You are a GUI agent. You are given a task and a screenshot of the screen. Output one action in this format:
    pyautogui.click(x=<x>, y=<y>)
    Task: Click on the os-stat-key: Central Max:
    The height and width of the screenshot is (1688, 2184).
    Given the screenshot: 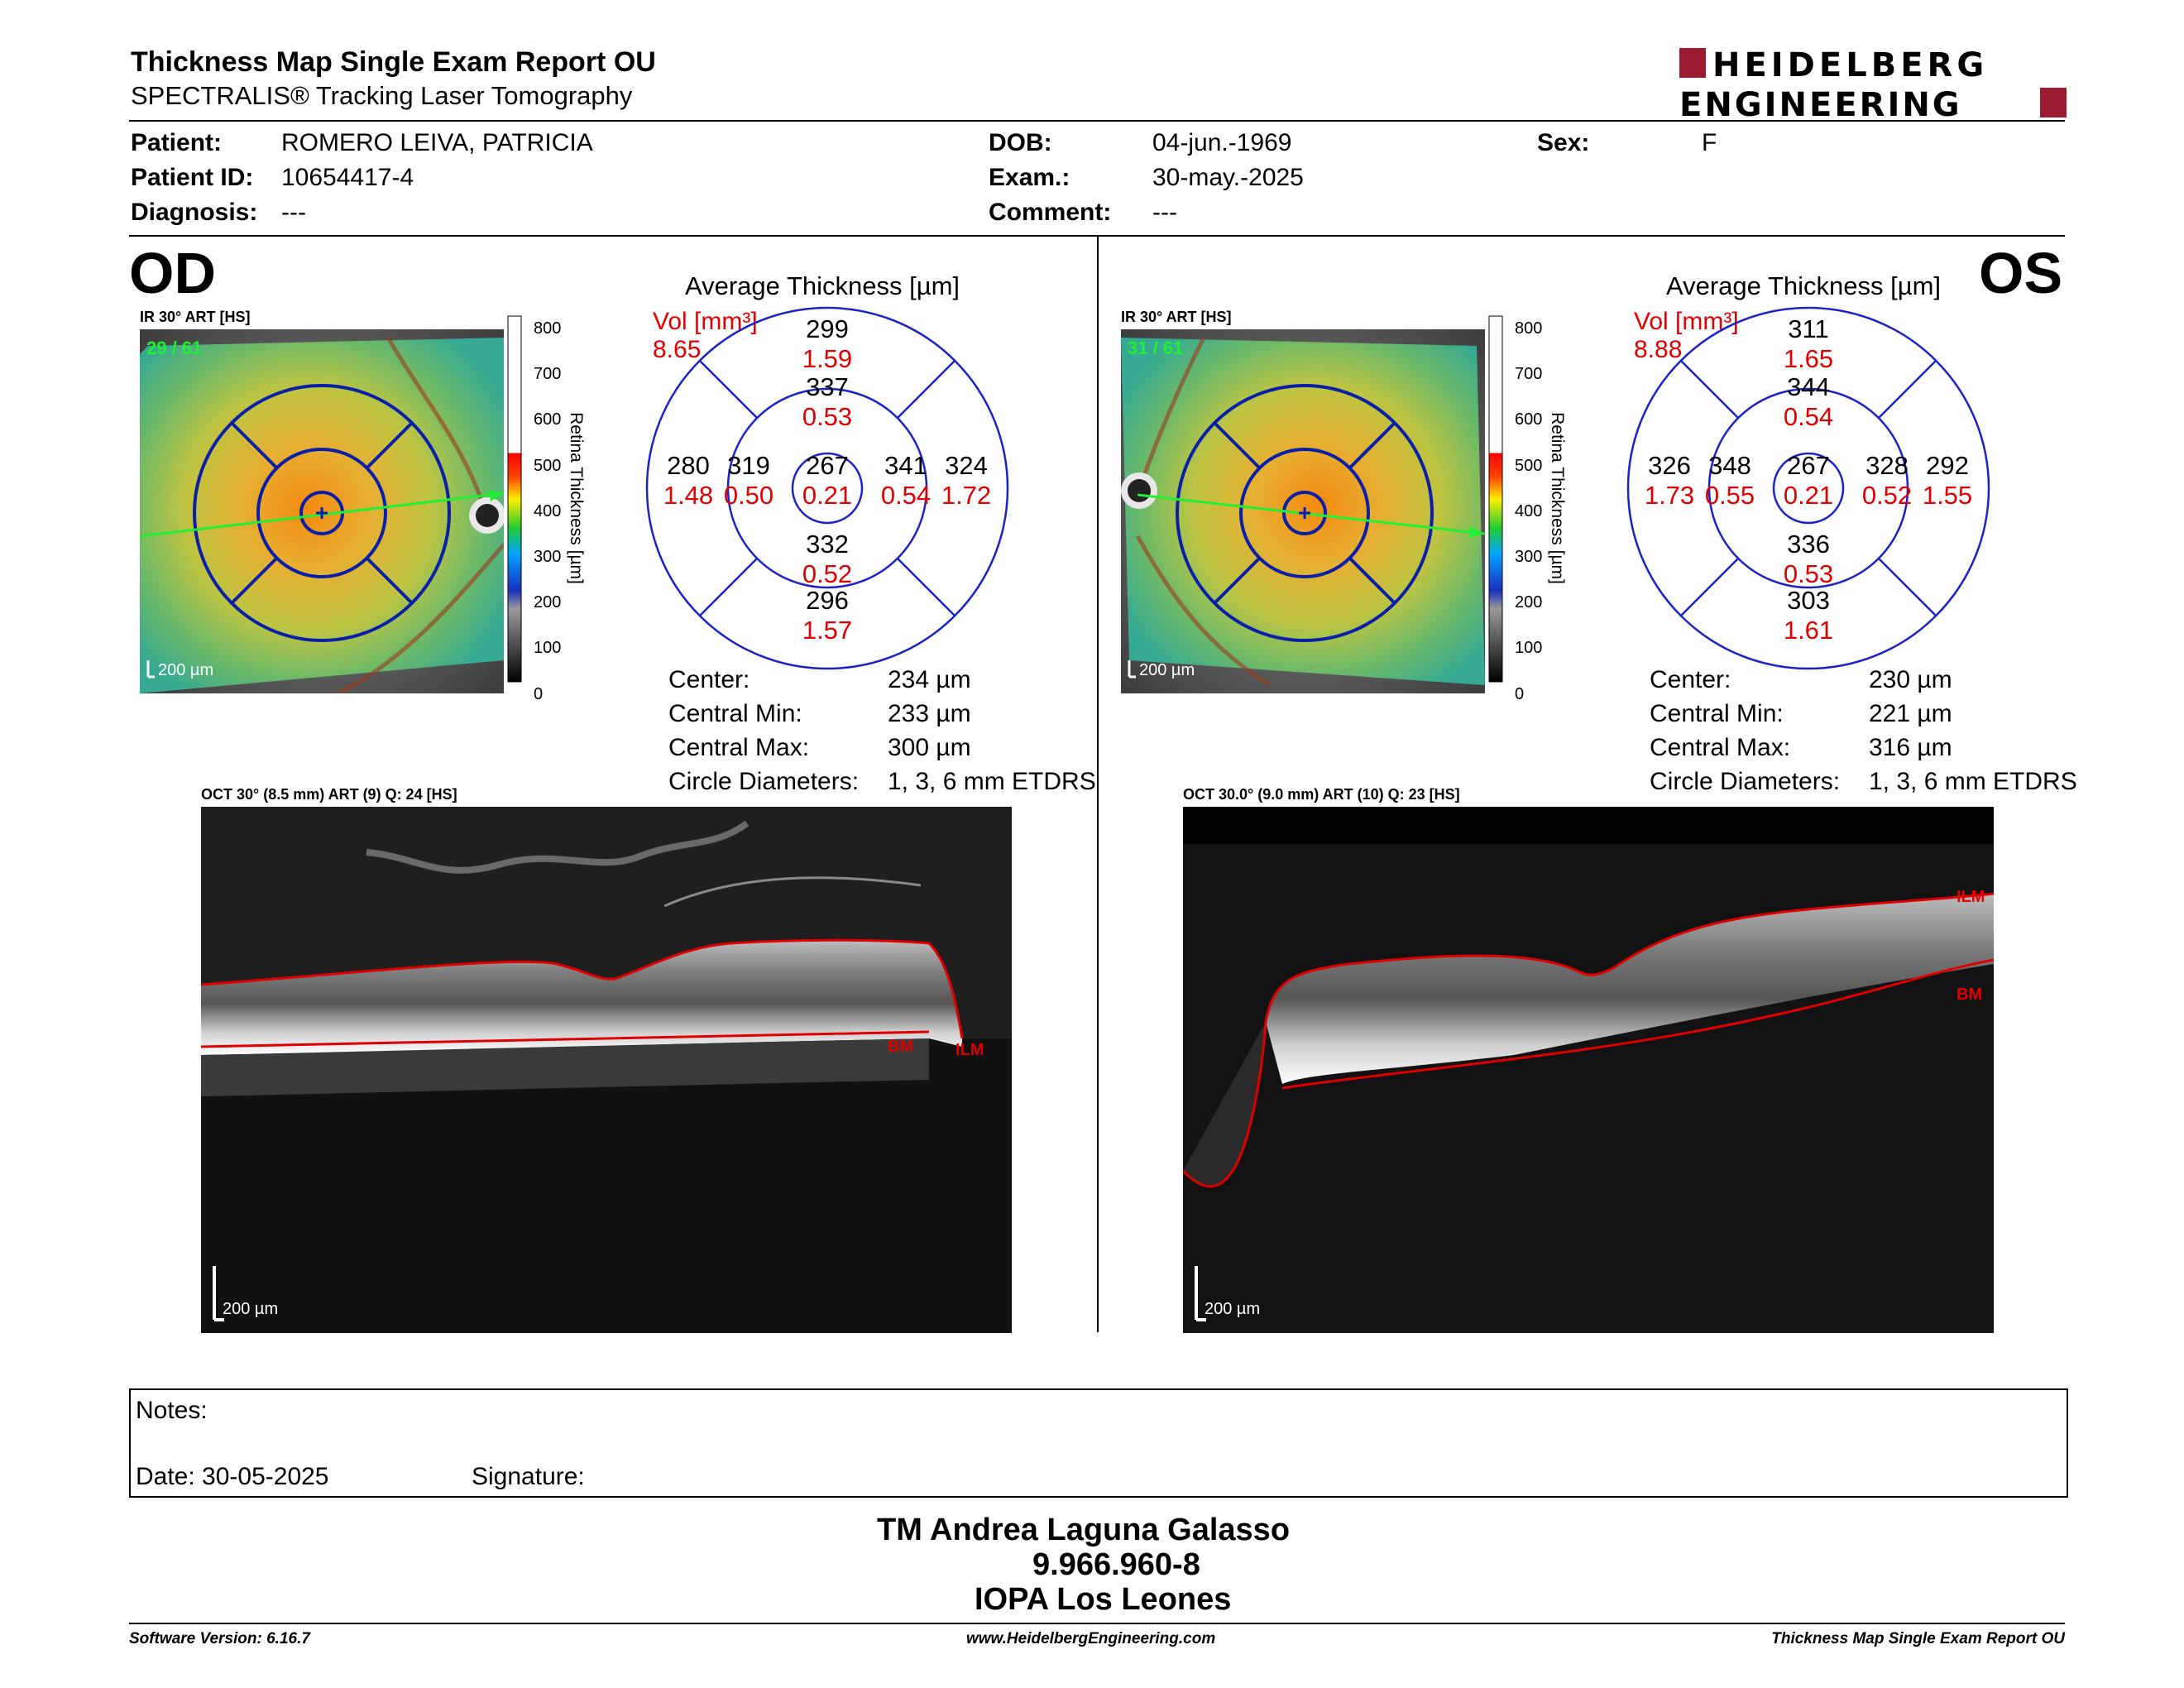 What is the action you would take?
    pyautogui.click(x=1720, y=747)
    